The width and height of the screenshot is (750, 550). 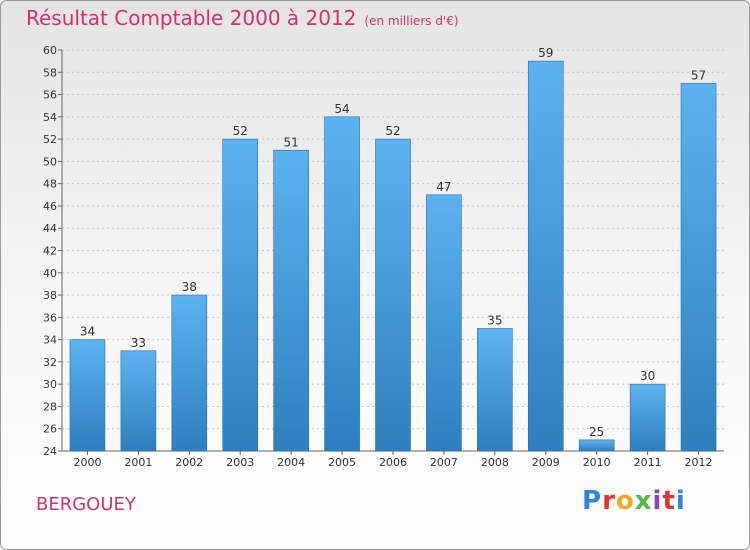 I want to click on x-tick-label: 2004, so click(x=291, y=462).